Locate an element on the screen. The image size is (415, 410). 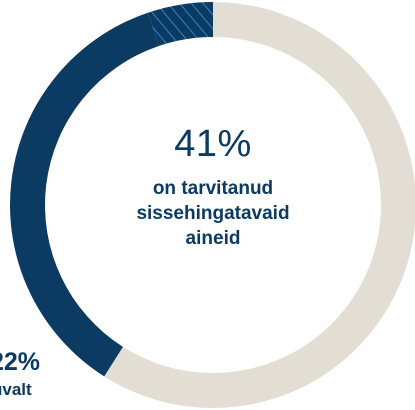
callout-label: uvalt is located at coordinates (16, 389).